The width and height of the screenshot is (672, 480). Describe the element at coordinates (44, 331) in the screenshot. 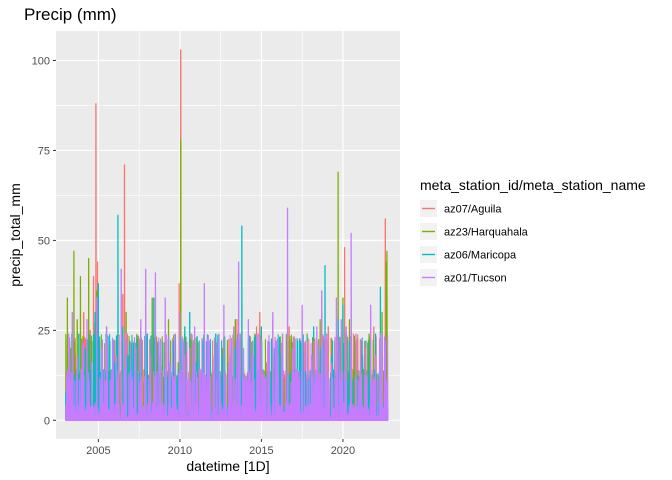

I see `y-tick-label: 25` at that location.